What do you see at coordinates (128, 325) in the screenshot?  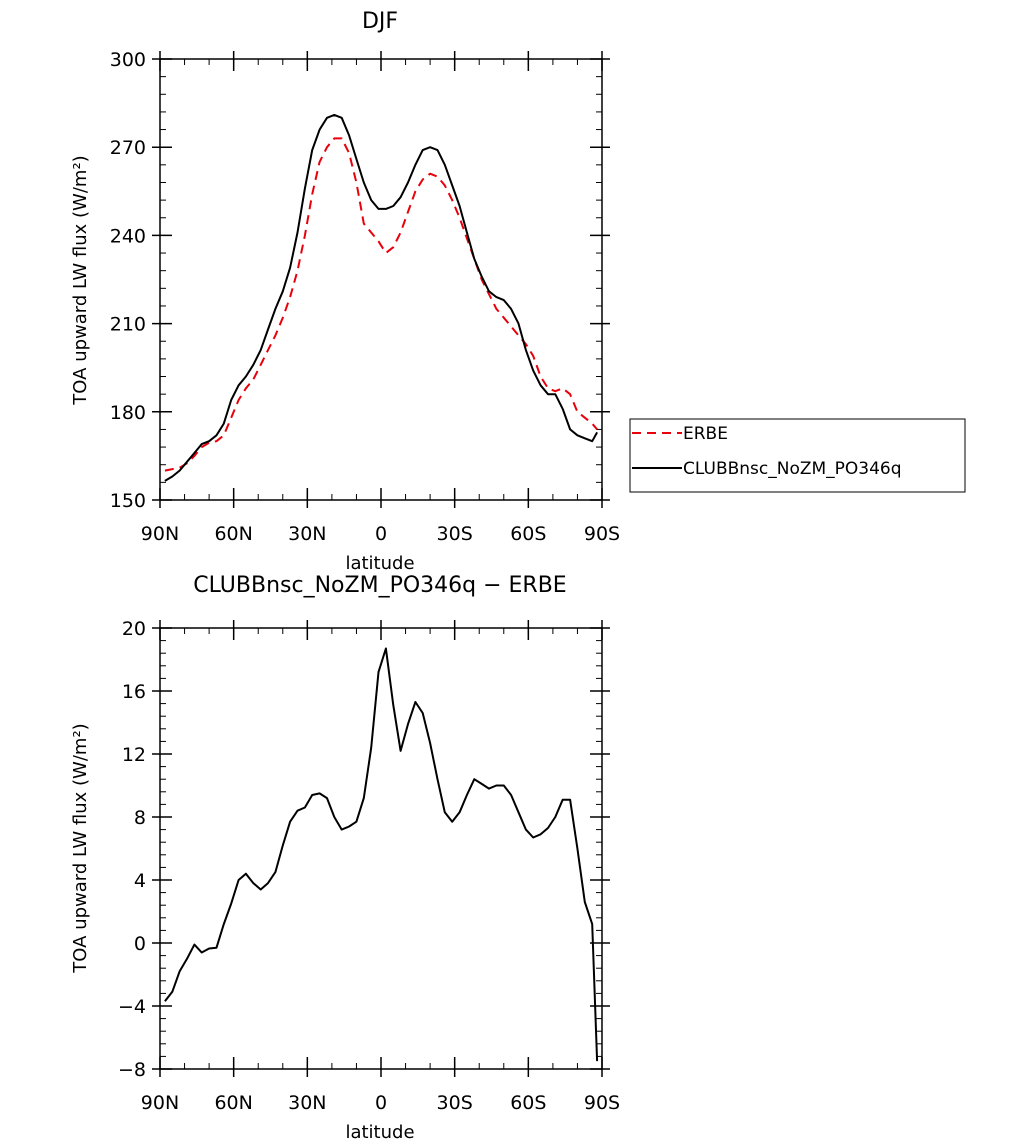 I see `top-y-tick-label: 210` at bounding box center [128, 325].